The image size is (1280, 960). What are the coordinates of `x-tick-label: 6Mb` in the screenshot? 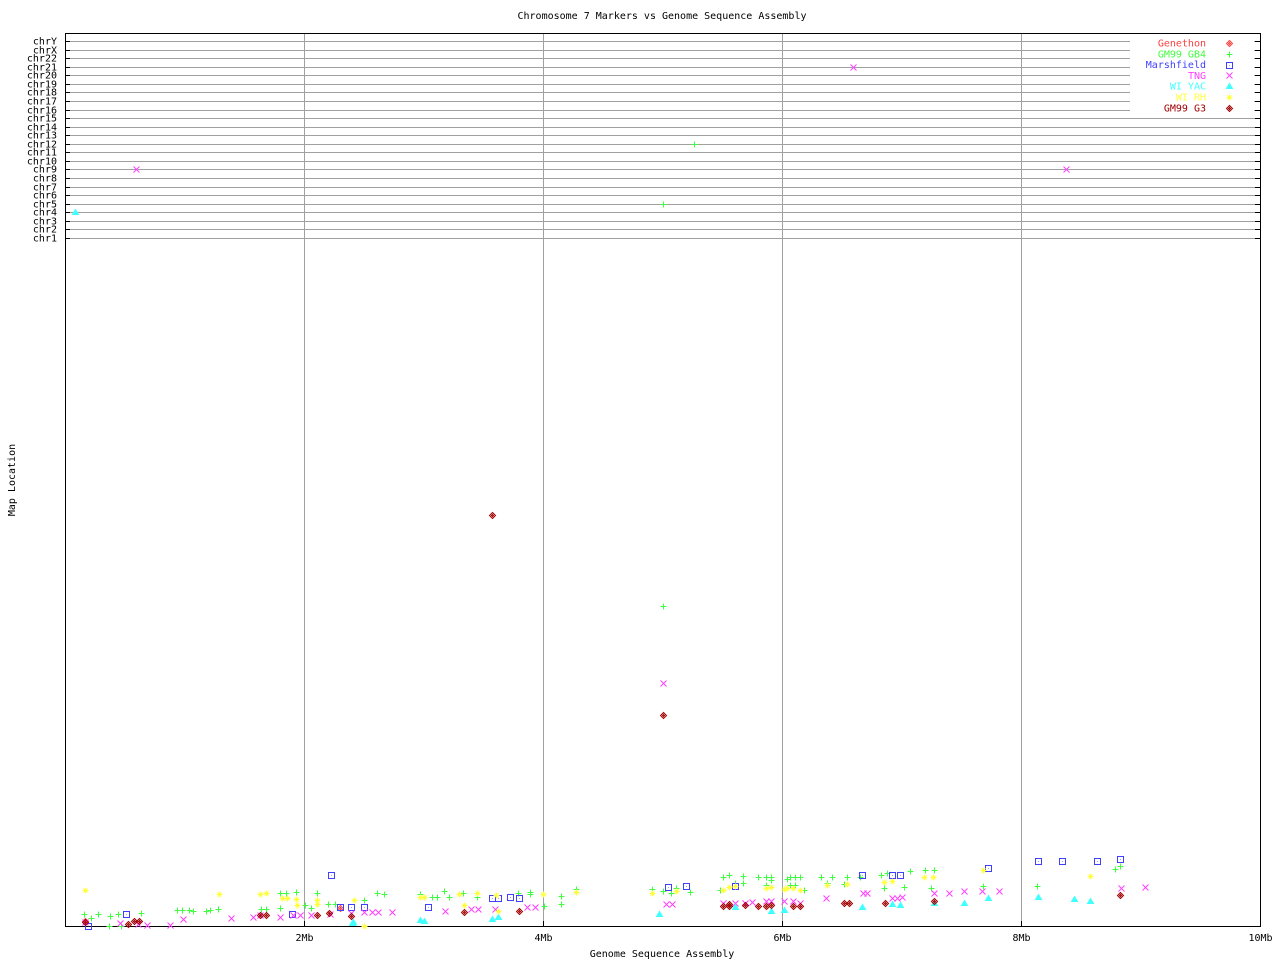 It's located at (782, 938).